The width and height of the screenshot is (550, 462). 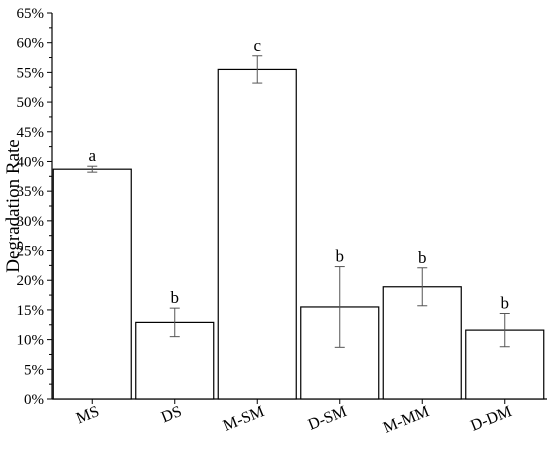 I want to click on y-tick-label: 20%, so click(x=31, y=281).